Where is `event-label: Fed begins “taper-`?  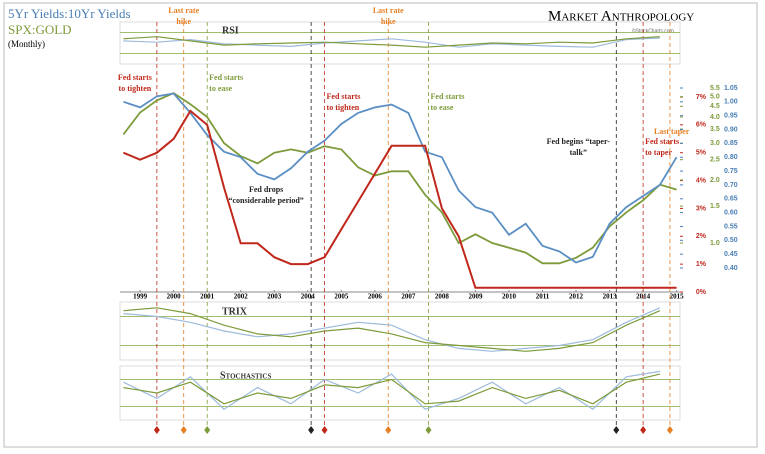
event-label: Fed begins “taper- is located at coordinates (579, 141).